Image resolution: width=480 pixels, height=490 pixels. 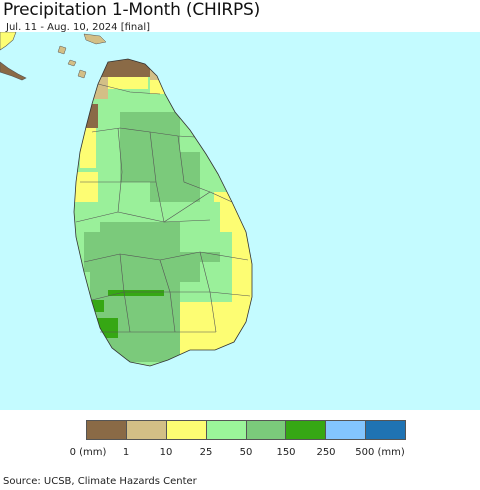 I want to click on map-subtitle: Jul. 11 - Aug. 10, 2024 [final], so click(x=78, y=27).